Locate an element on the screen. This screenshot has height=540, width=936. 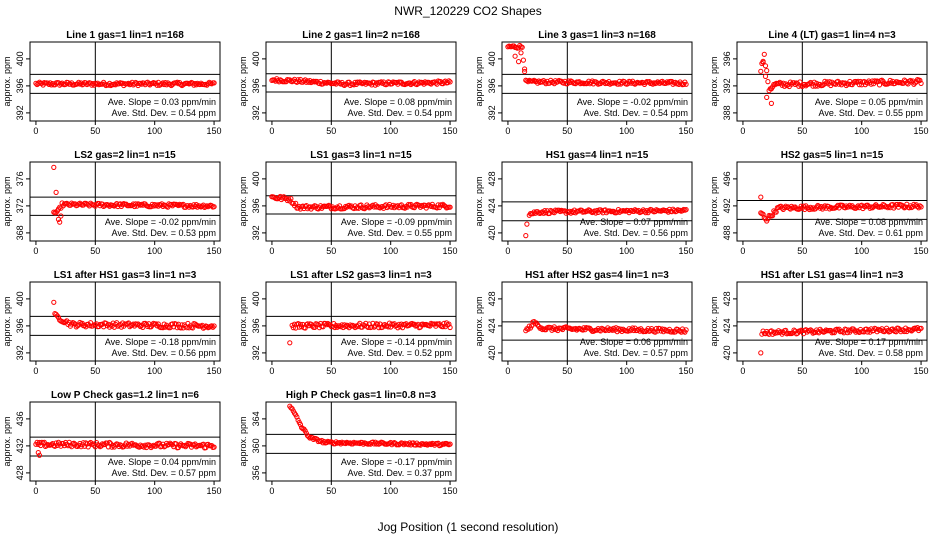
panel-title: LS1 after HS1 gas=3 lin=1 n=3 is located at coordinates (125, 275).